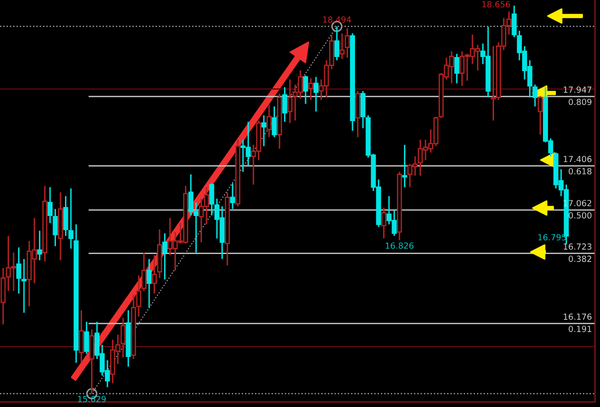  What do you see at coordinates (580, 329) in the screenshot?
I see `annotation: 0.191` at bounding box center [580, 329].